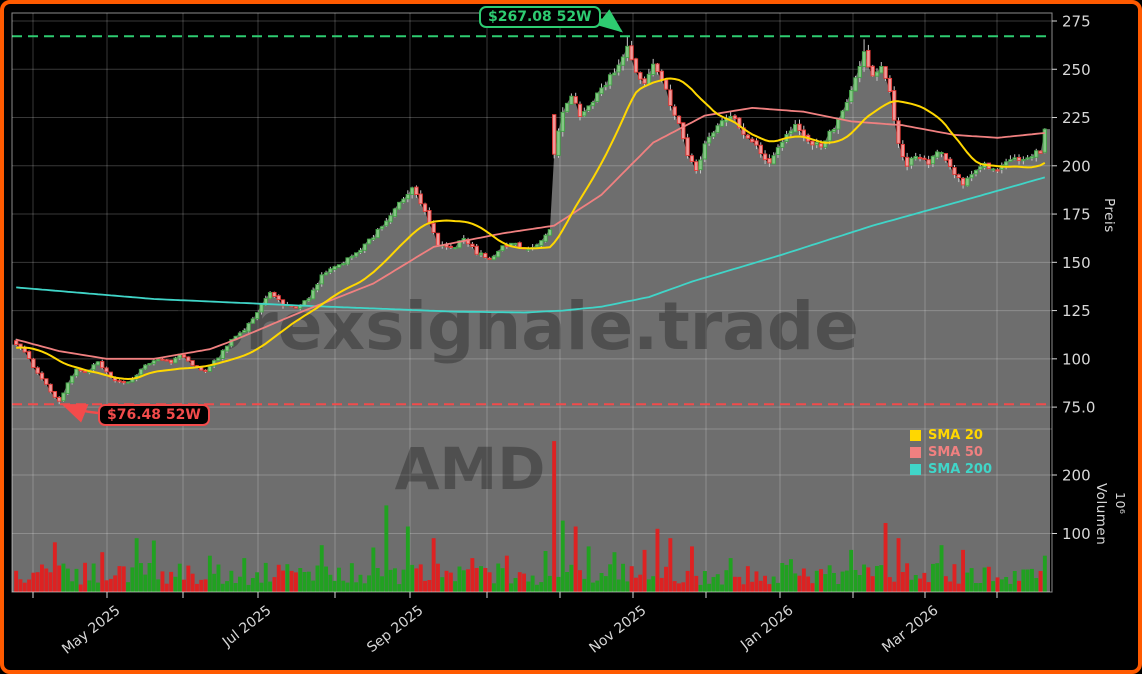  I want to click on 52w-low-arrow, so click(80, 413).